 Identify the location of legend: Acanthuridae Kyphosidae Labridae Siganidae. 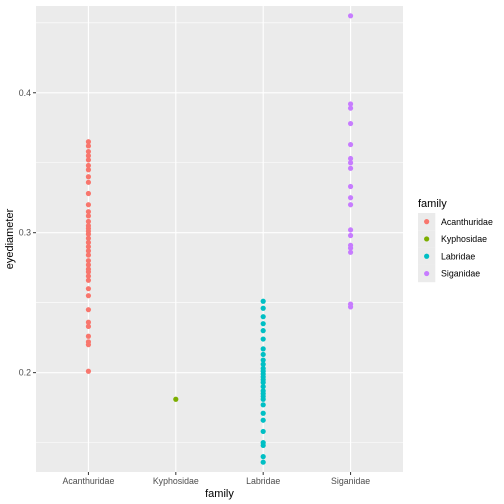
(455, 248).